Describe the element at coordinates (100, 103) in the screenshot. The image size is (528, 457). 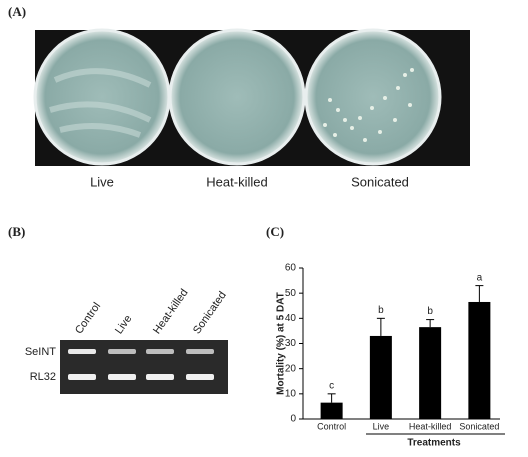
I see `growth-streak` at that location.